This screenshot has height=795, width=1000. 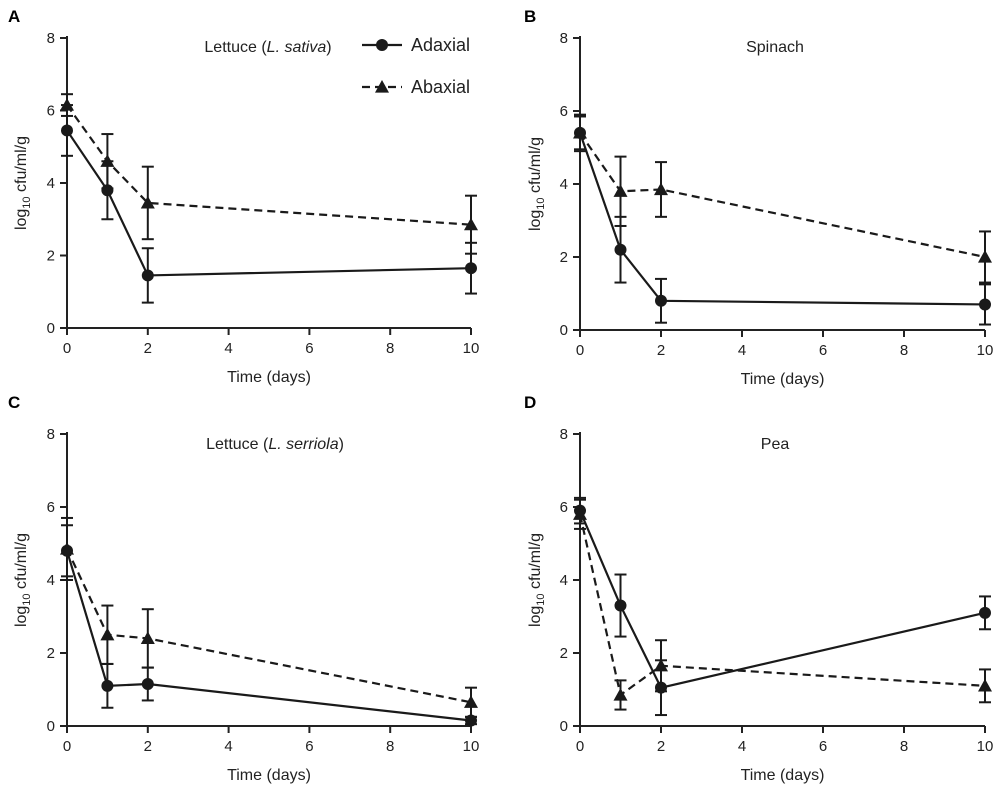 I want to click on panel-label: D, so click(x=530, y=402).